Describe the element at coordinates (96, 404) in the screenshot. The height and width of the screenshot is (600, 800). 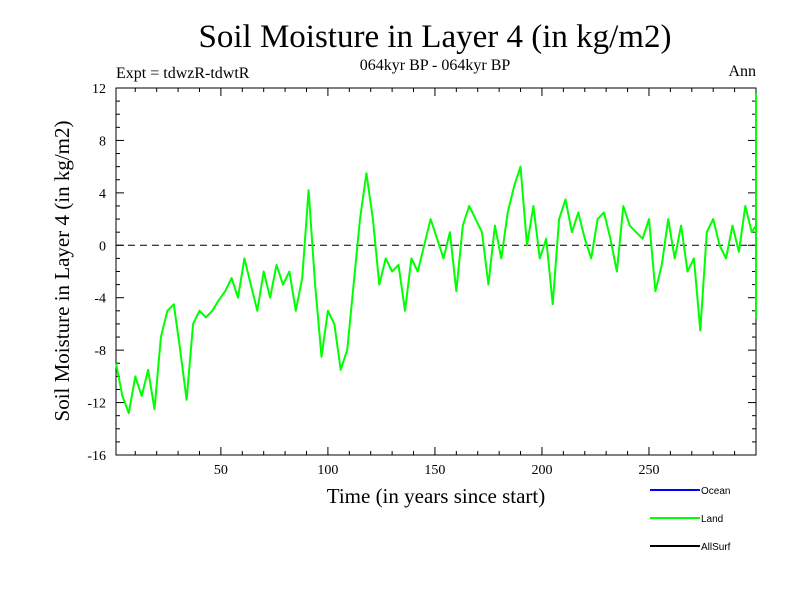
I see `y-tick-label: -12` at that location.